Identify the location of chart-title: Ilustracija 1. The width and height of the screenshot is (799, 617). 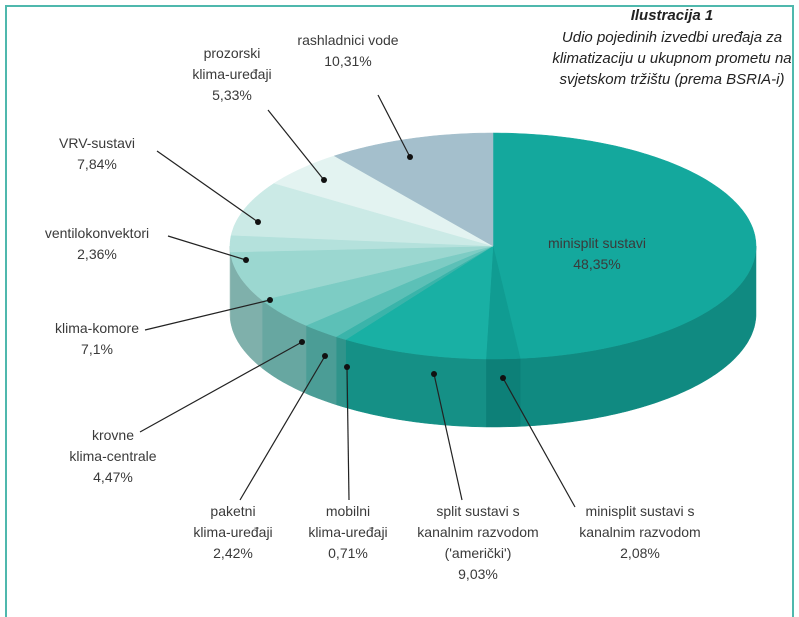
(672, 15).